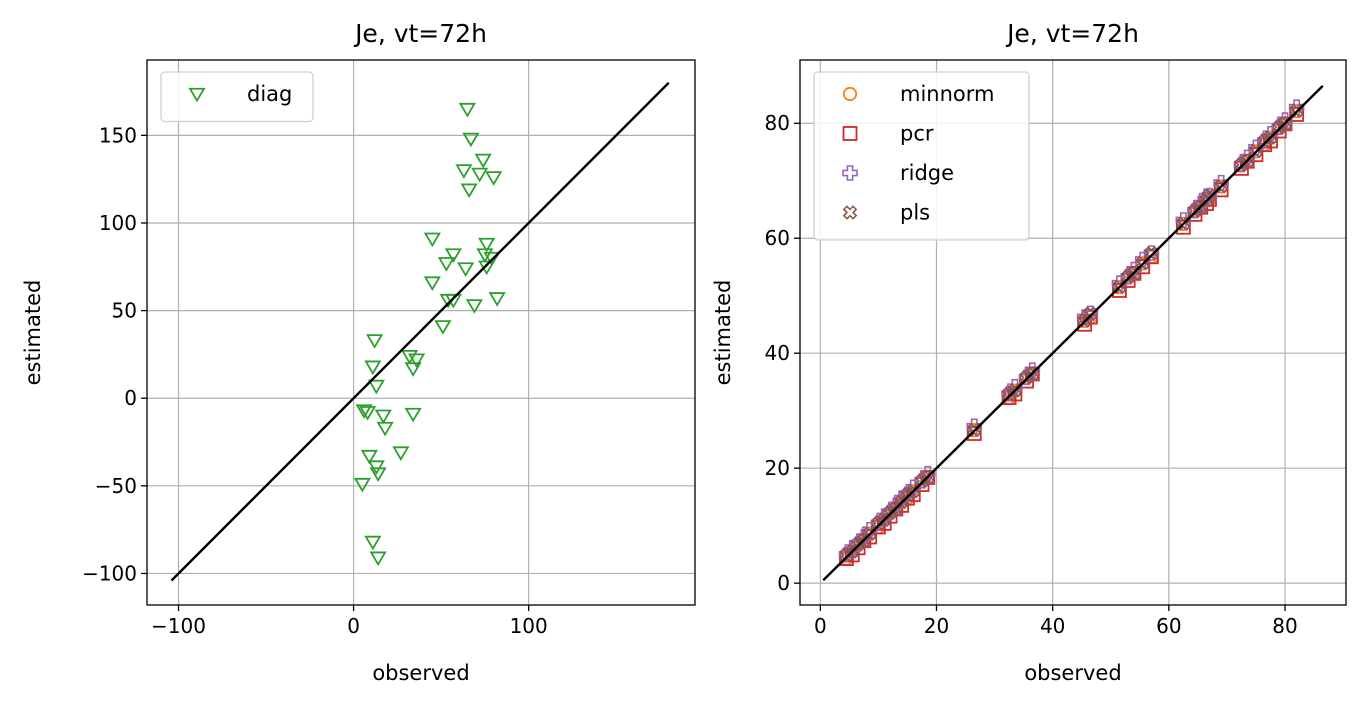 The height and width of the screenshot is (707, 1366). I want to click on y-tick-label: 80, so click(777, 123).